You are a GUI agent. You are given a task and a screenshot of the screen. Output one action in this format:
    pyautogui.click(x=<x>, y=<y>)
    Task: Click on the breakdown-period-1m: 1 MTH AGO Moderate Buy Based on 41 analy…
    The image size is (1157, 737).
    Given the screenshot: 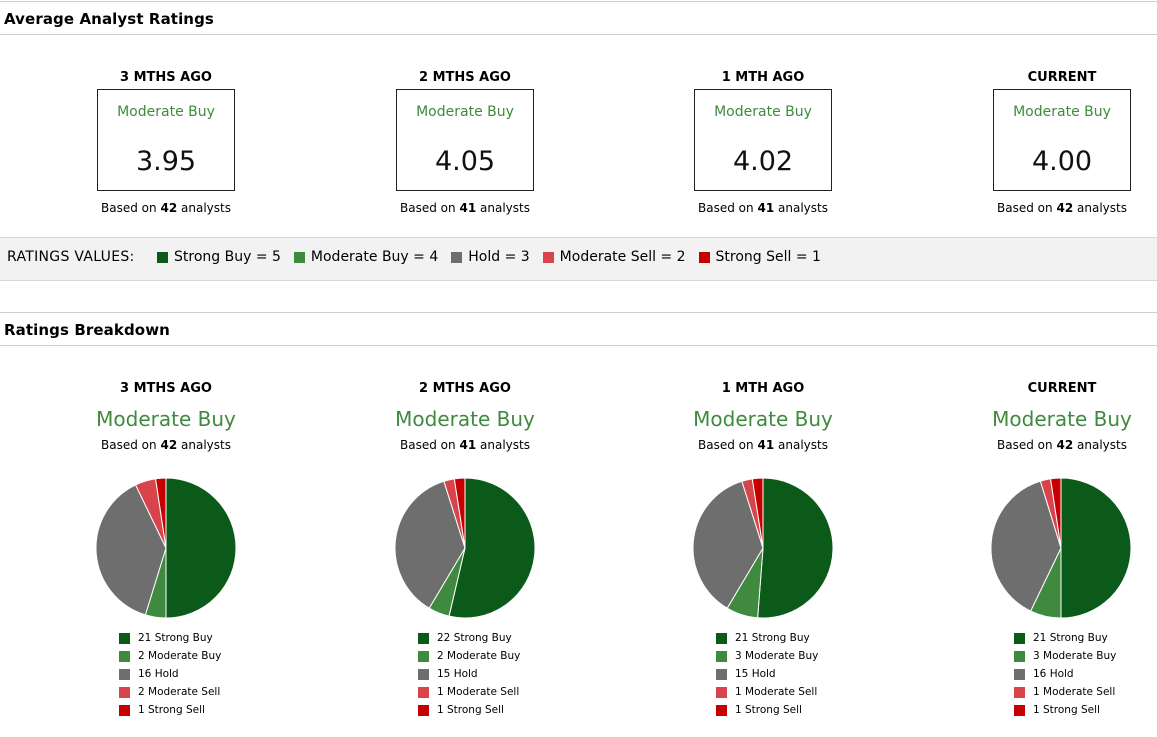 What is the action you would take?
    pyautogui.click(x=763, y=416)
    